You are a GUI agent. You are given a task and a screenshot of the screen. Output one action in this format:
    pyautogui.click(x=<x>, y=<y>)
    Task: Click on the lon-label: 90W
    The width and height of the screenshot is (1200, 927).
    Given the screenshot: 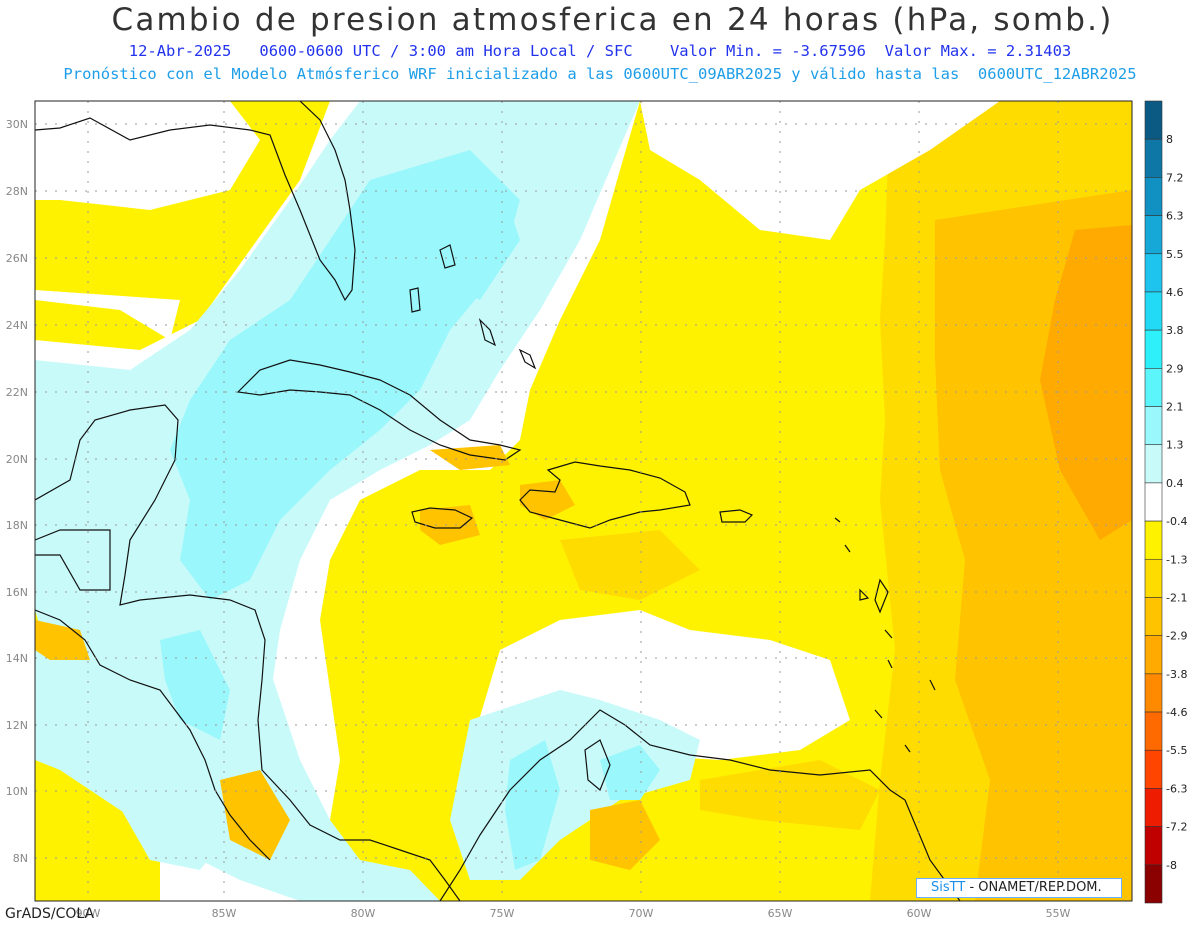 What is the action you would take?
    pyautogui.click(x=88, y=913)
    